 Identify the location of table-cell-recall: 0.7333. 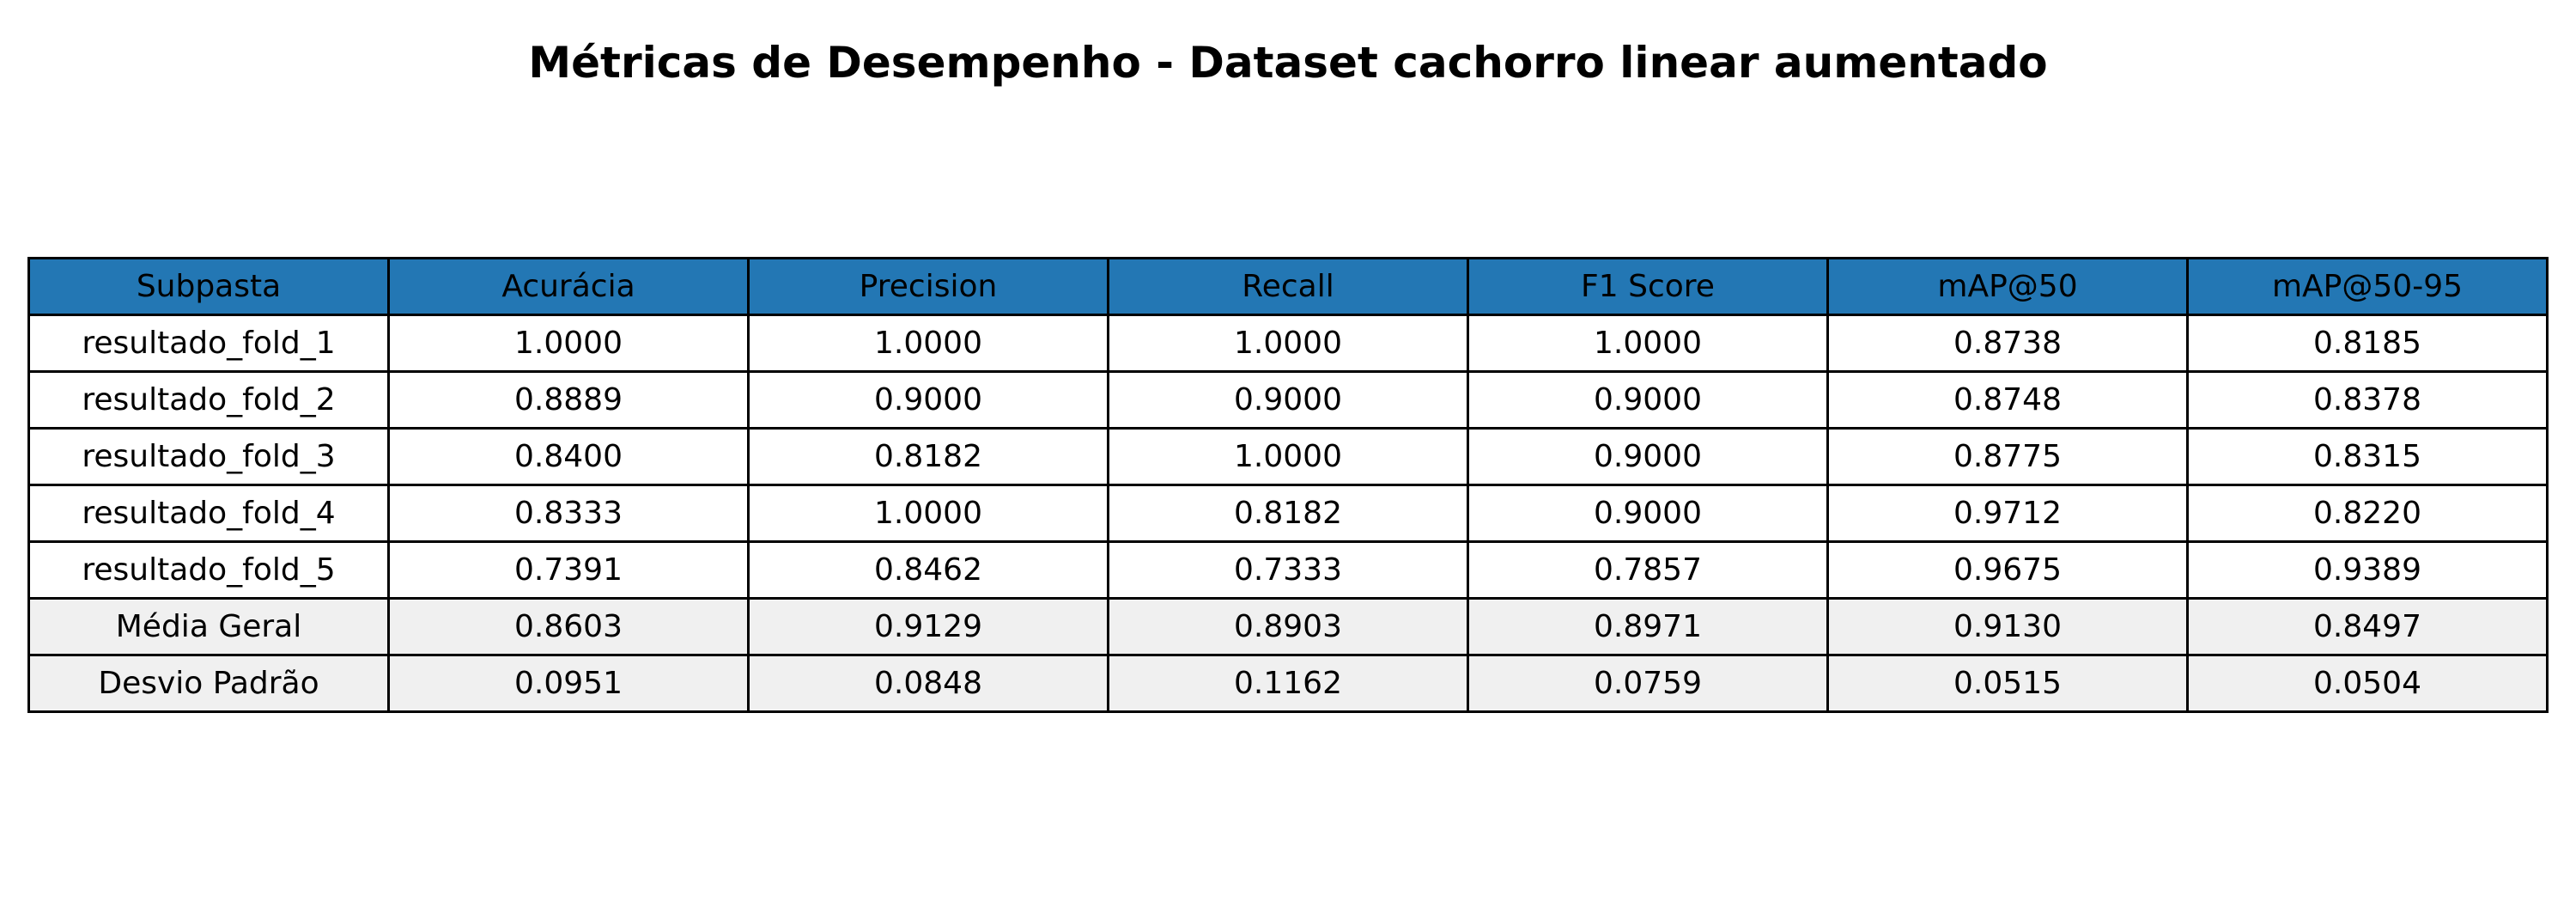
(1288, 570).